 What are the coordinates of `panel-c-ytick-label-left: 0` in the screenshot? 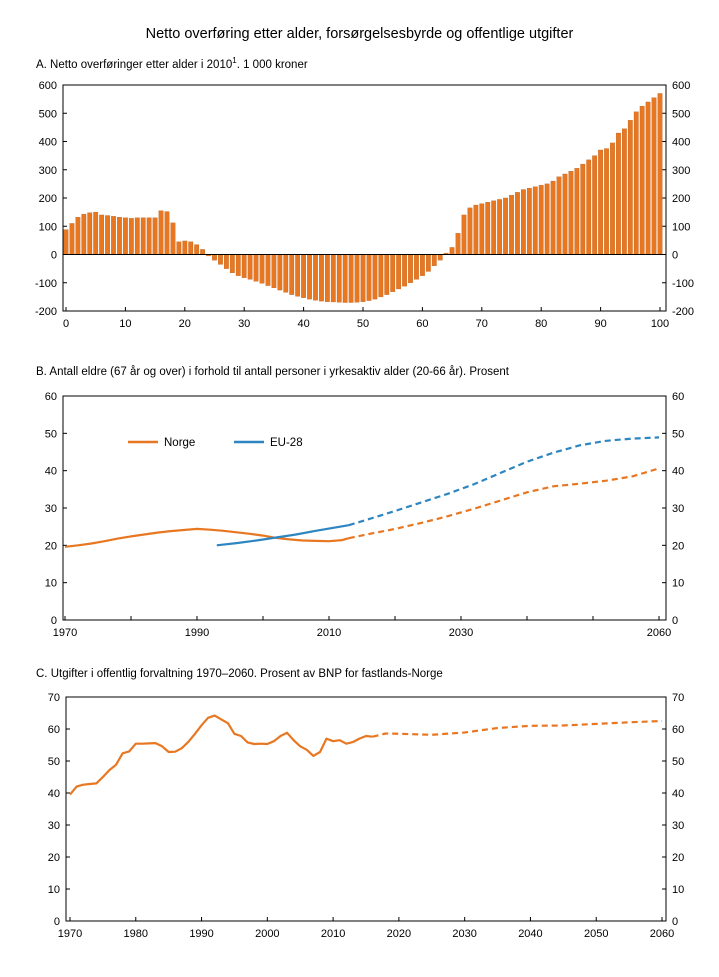 It's located at (57, 922).